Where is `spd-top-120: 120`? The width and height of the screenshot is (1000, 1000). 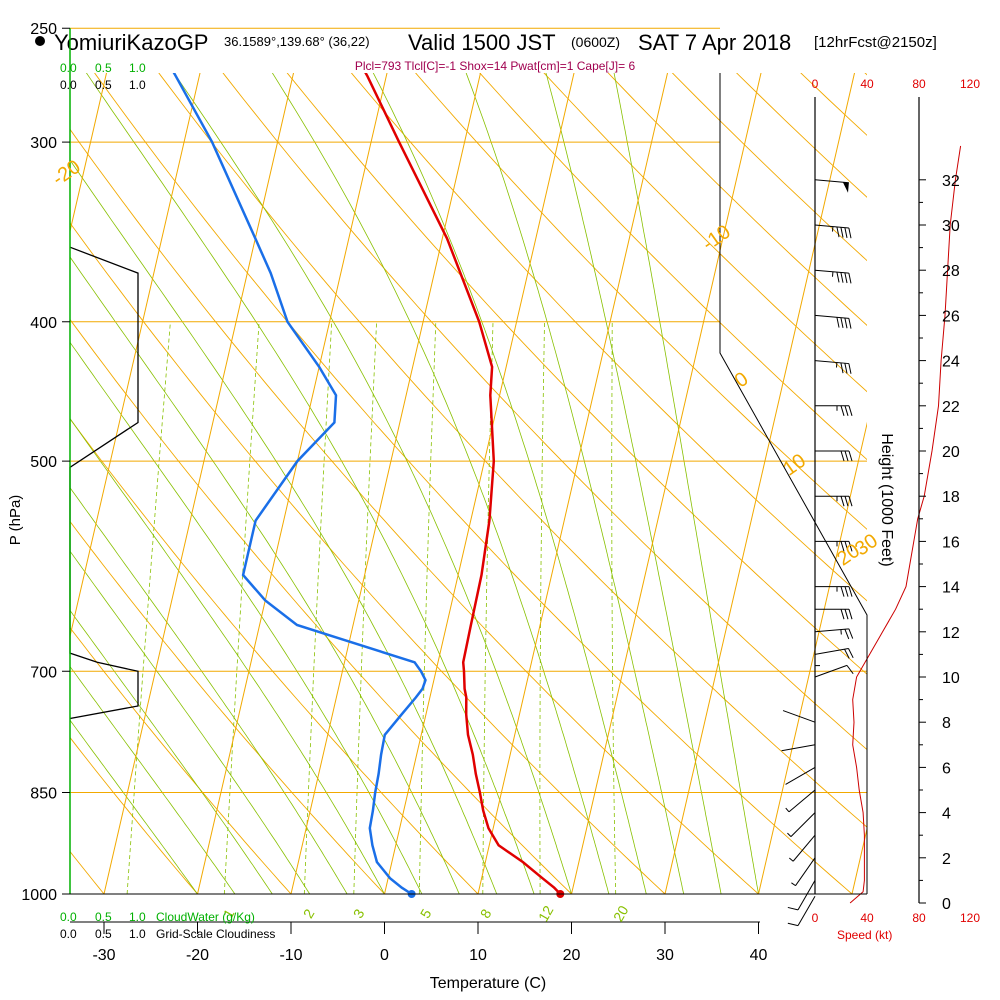
spd-top-120: 120 is located at coordinates (970, 84).